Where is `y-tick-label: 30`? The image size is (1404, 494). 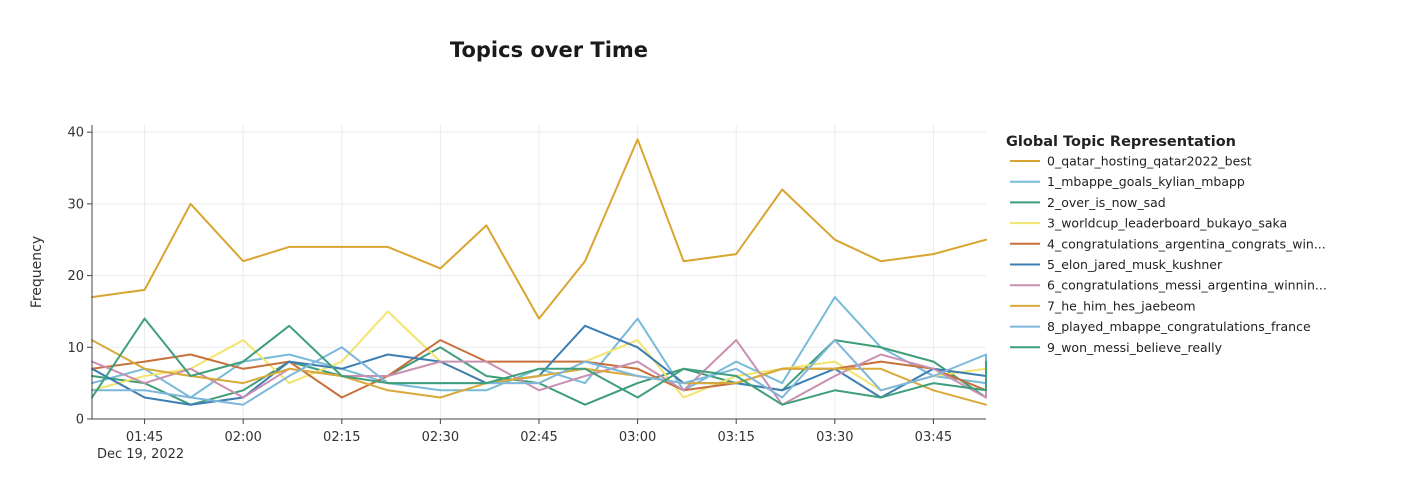 y-tick-label: 30 is located at coordinates (75, 204).